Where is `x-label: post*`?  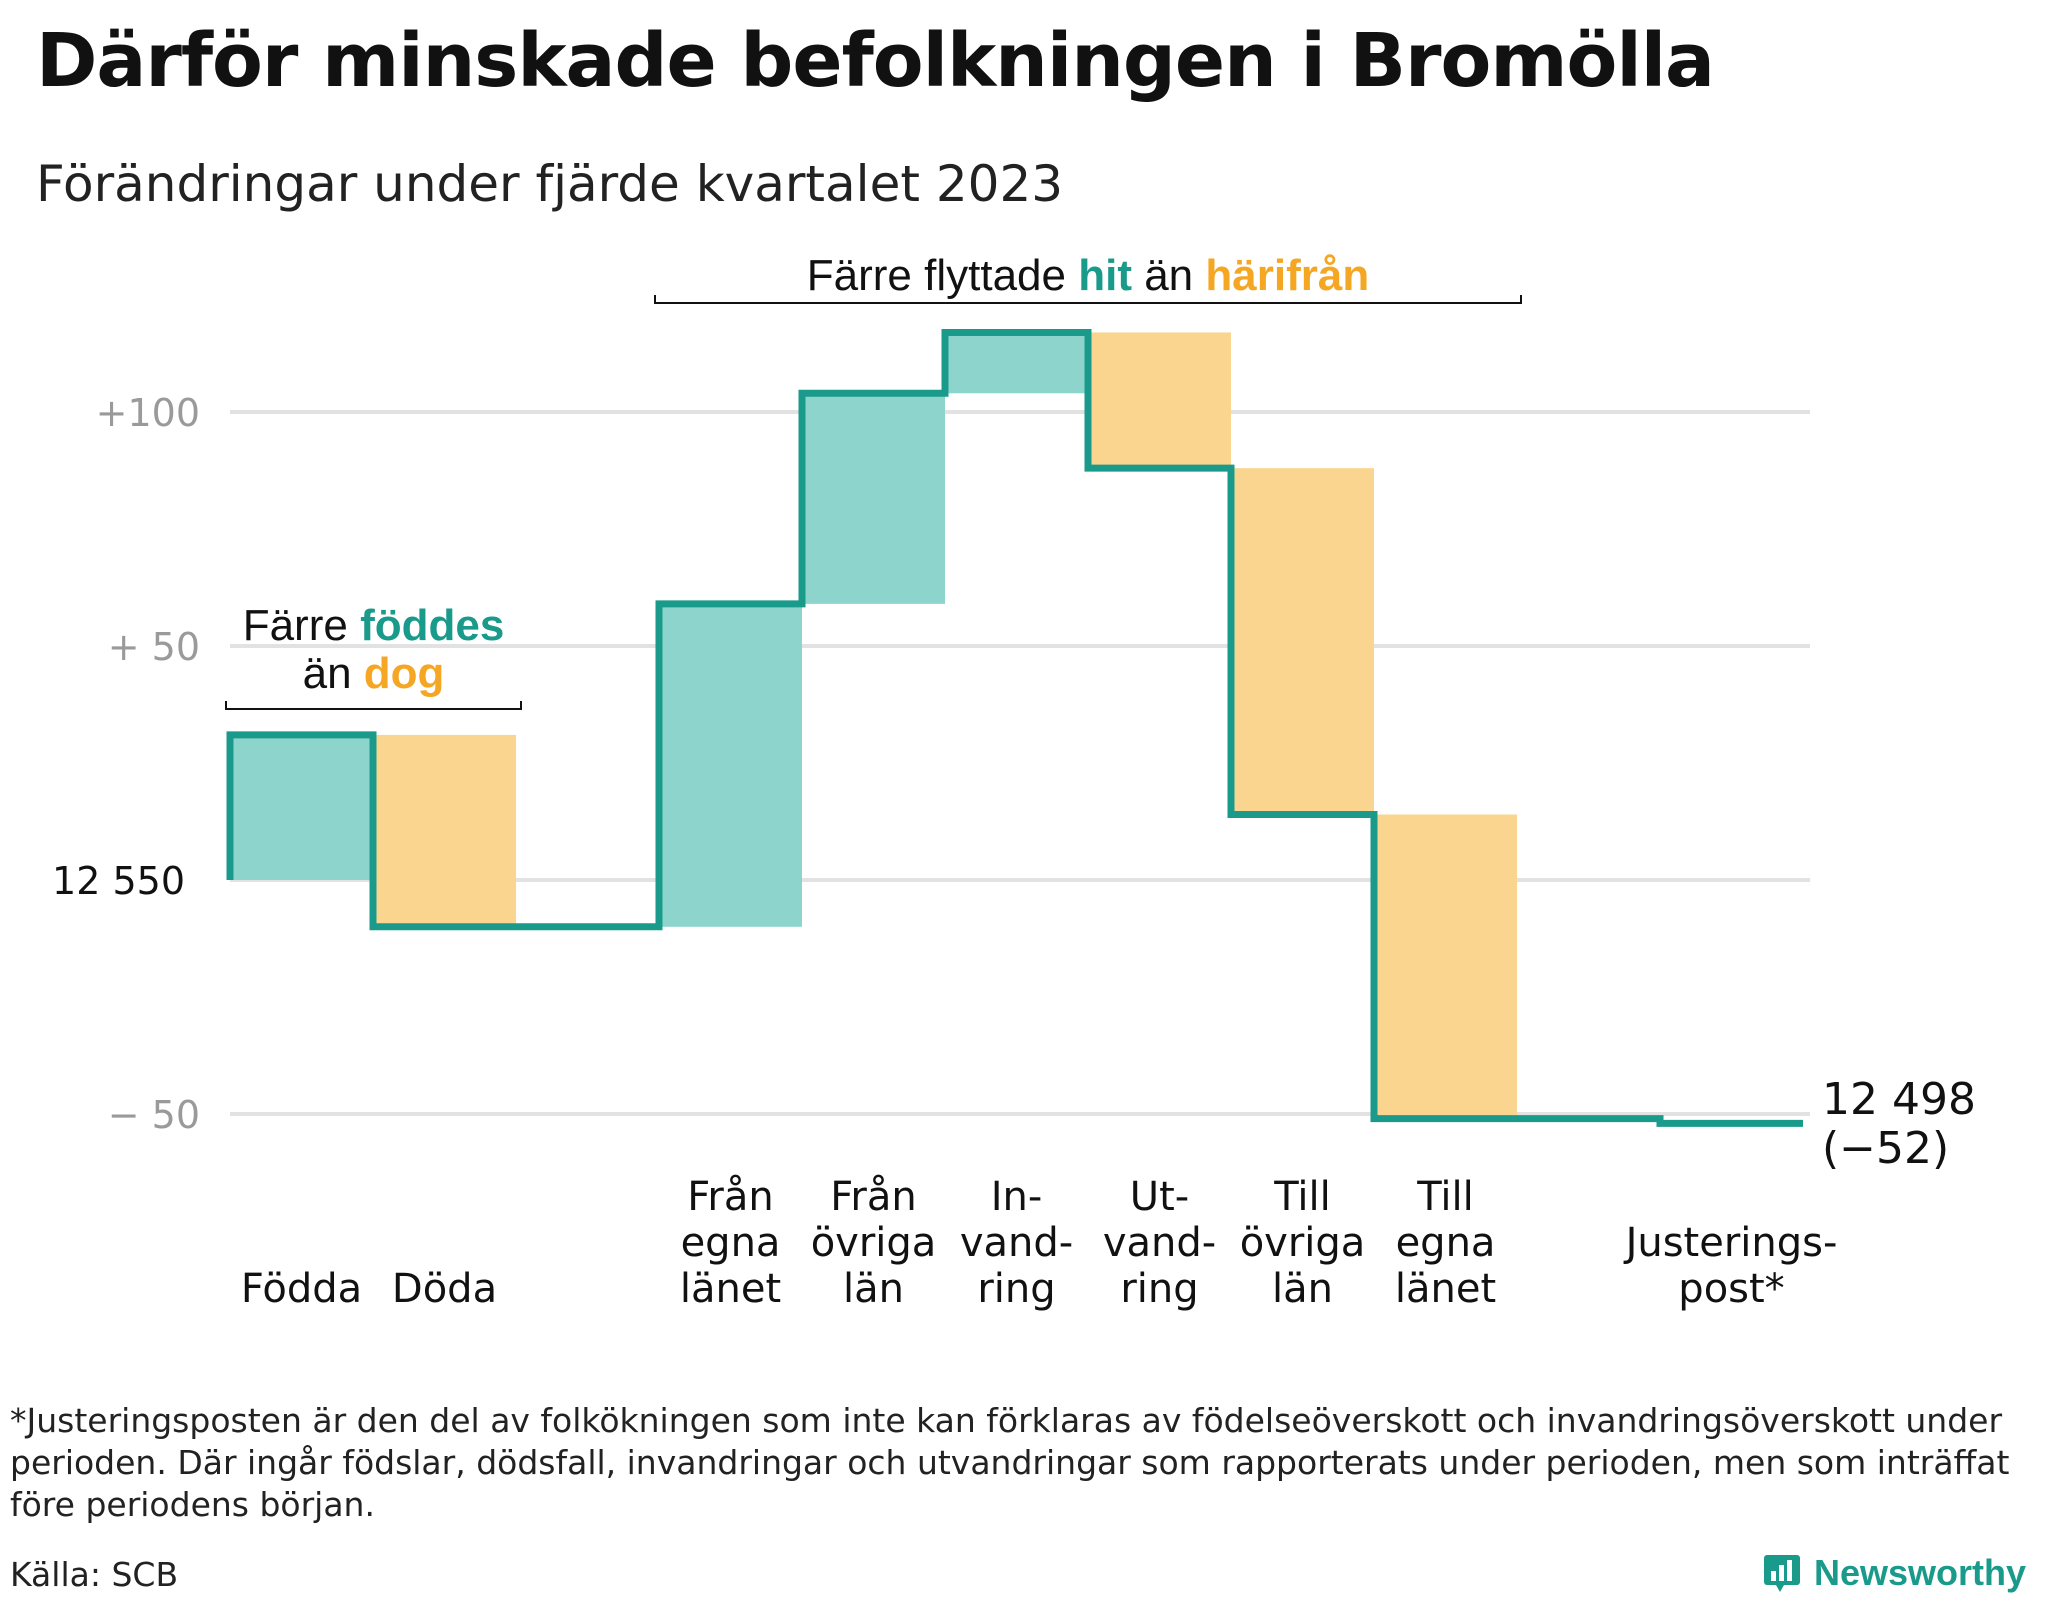 x-label: post* is located at coordinates (1731, 1289).